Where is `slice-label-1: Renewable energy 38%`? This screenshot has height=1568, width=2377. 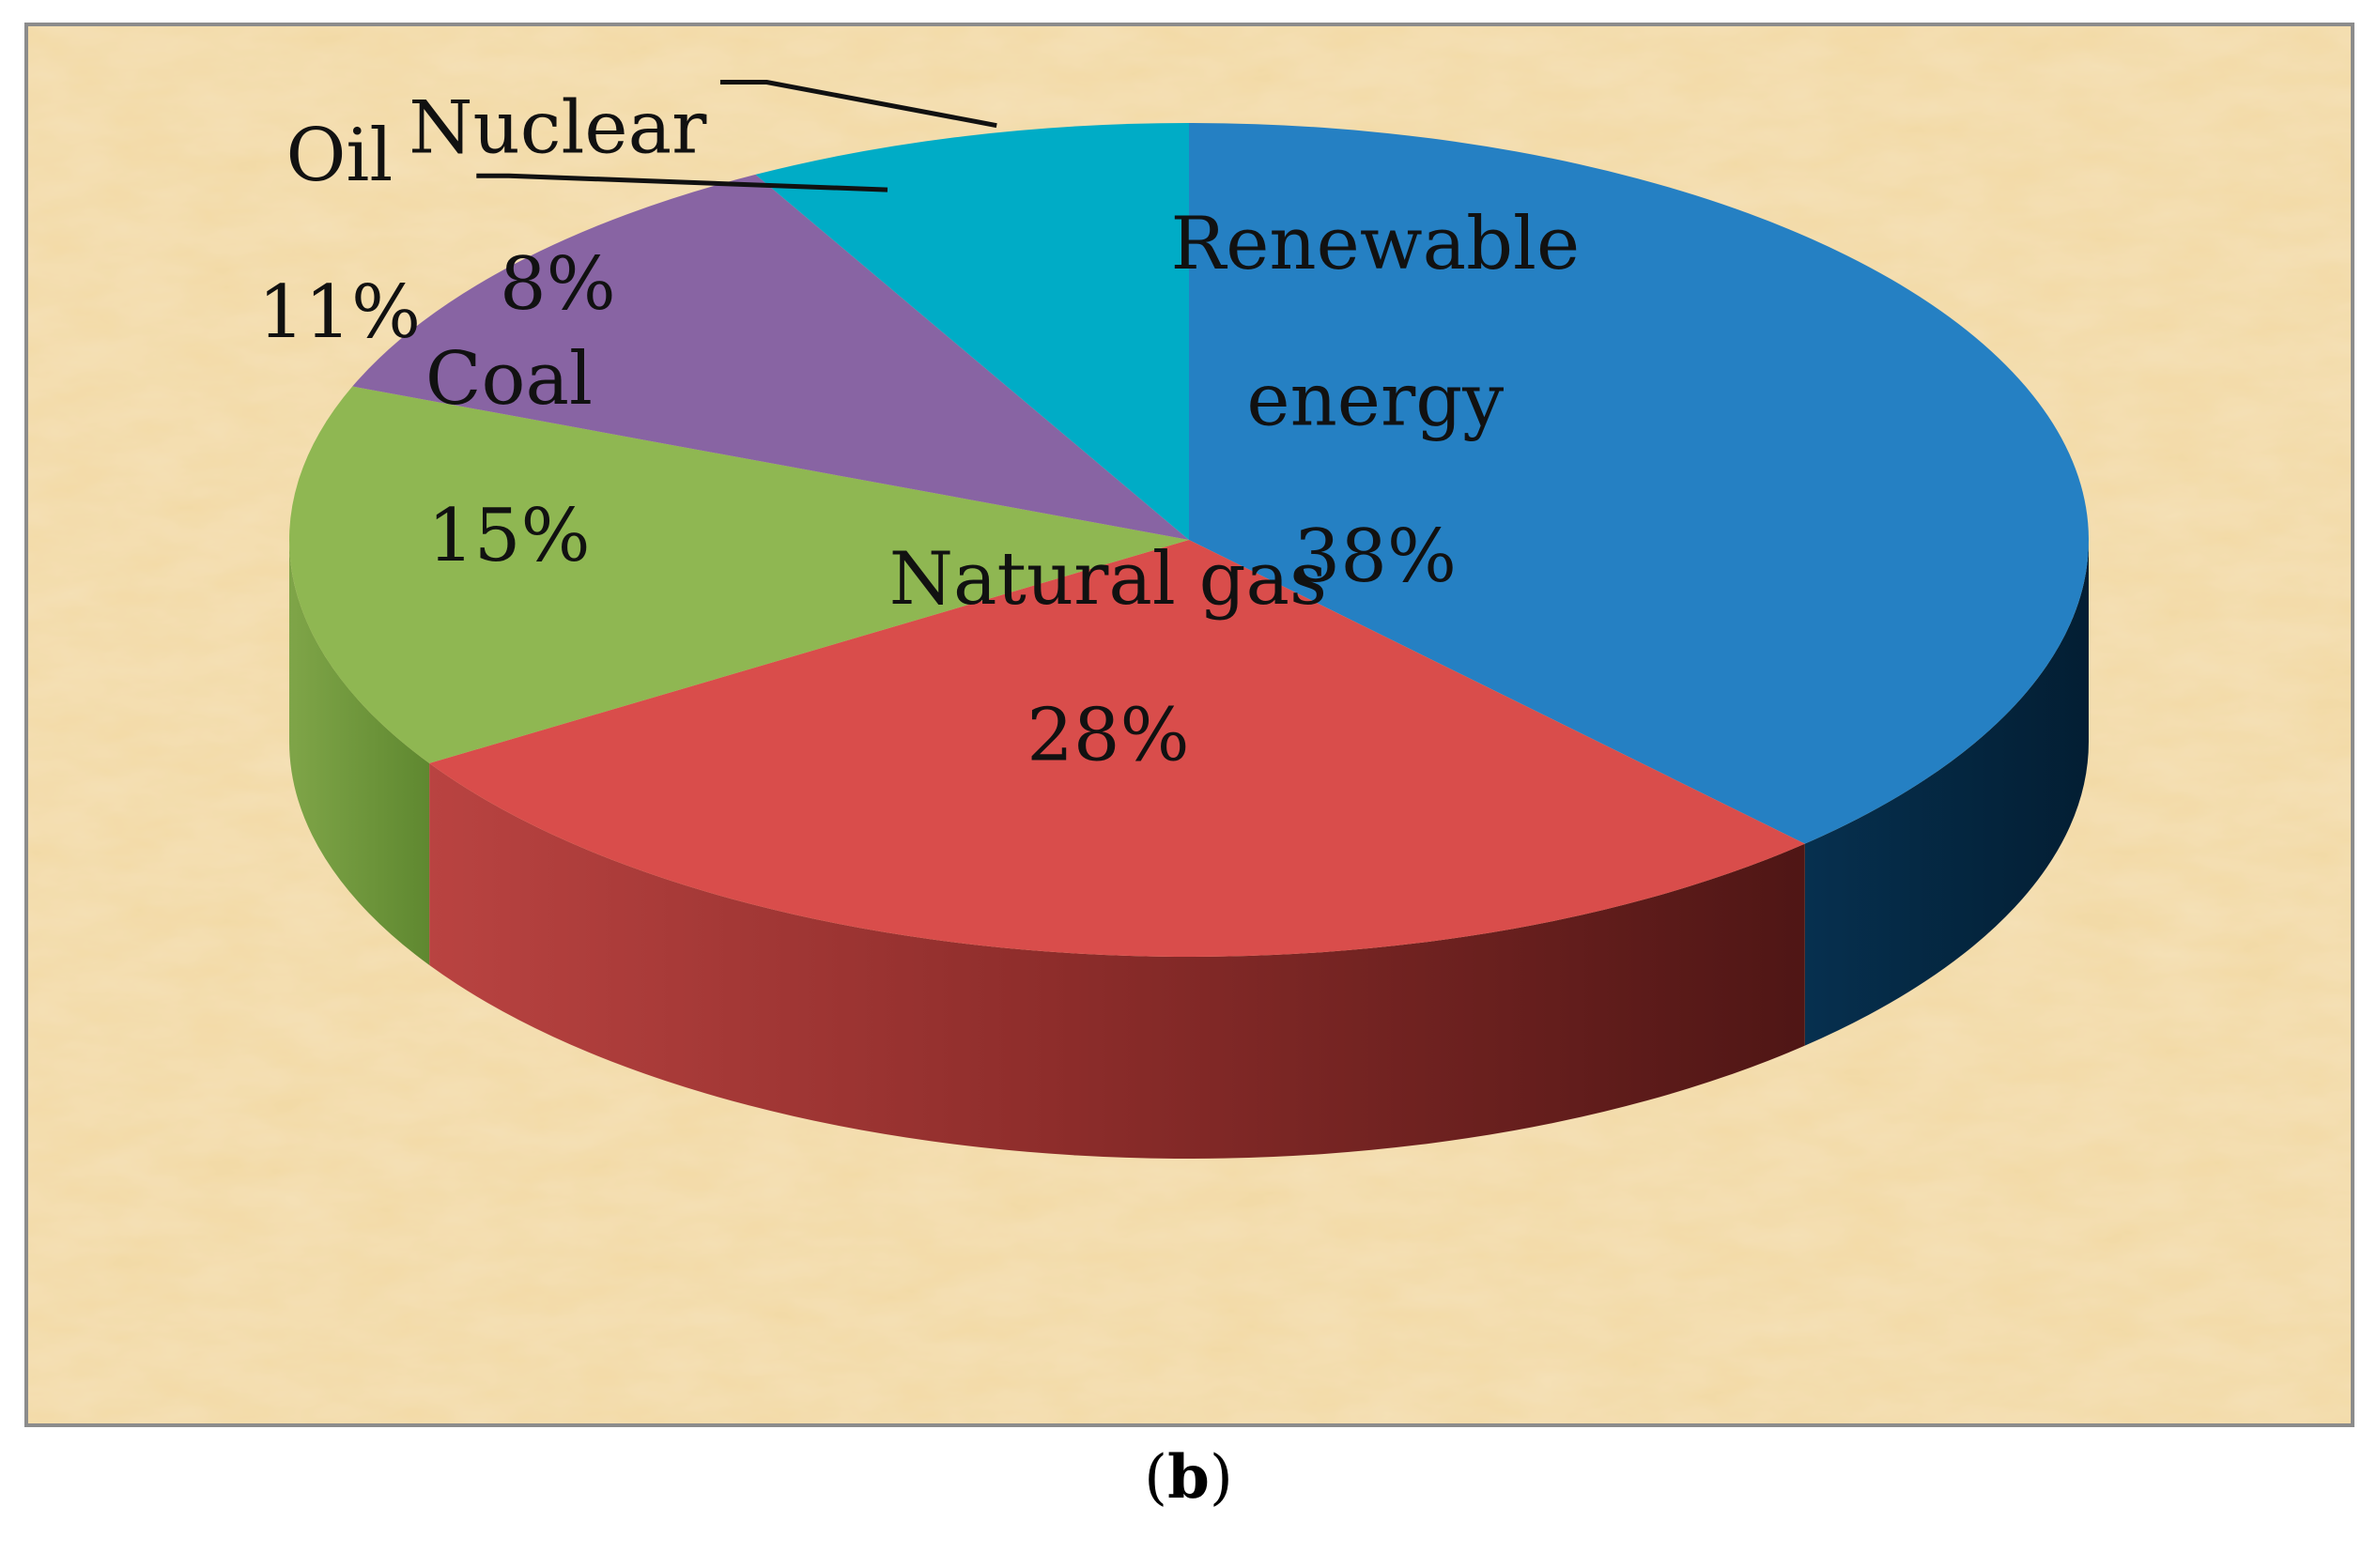
slice-label-1: Renewable energy 38% is located at coordinates (1376, 401).